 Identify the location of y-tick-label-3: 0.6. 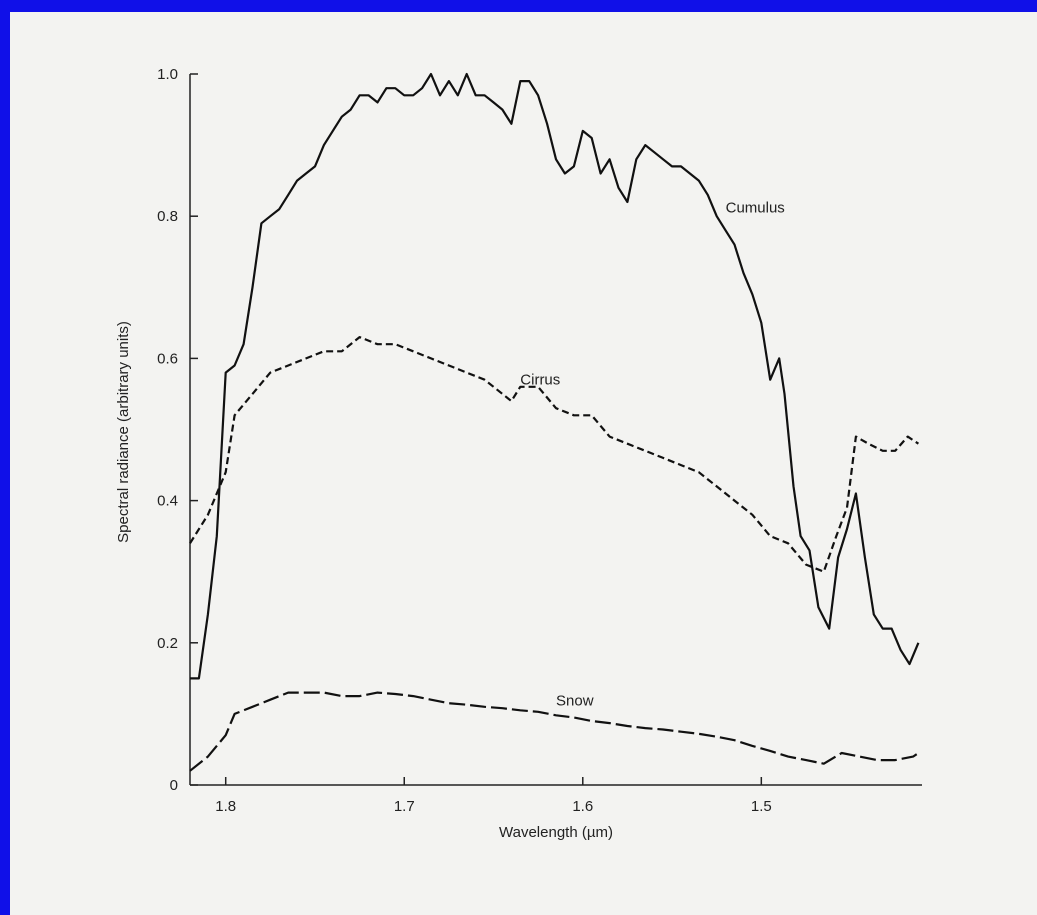
(167, 358).